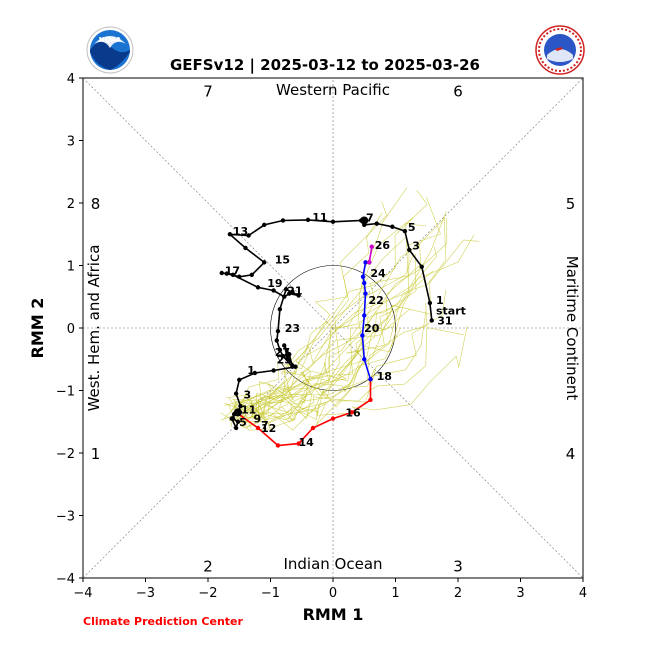 The image size is (650, 650). What do you see at coordinates (520, 593) in the screenshot?
I see `x-tick-label: 3` at bounding box center [520, 593].